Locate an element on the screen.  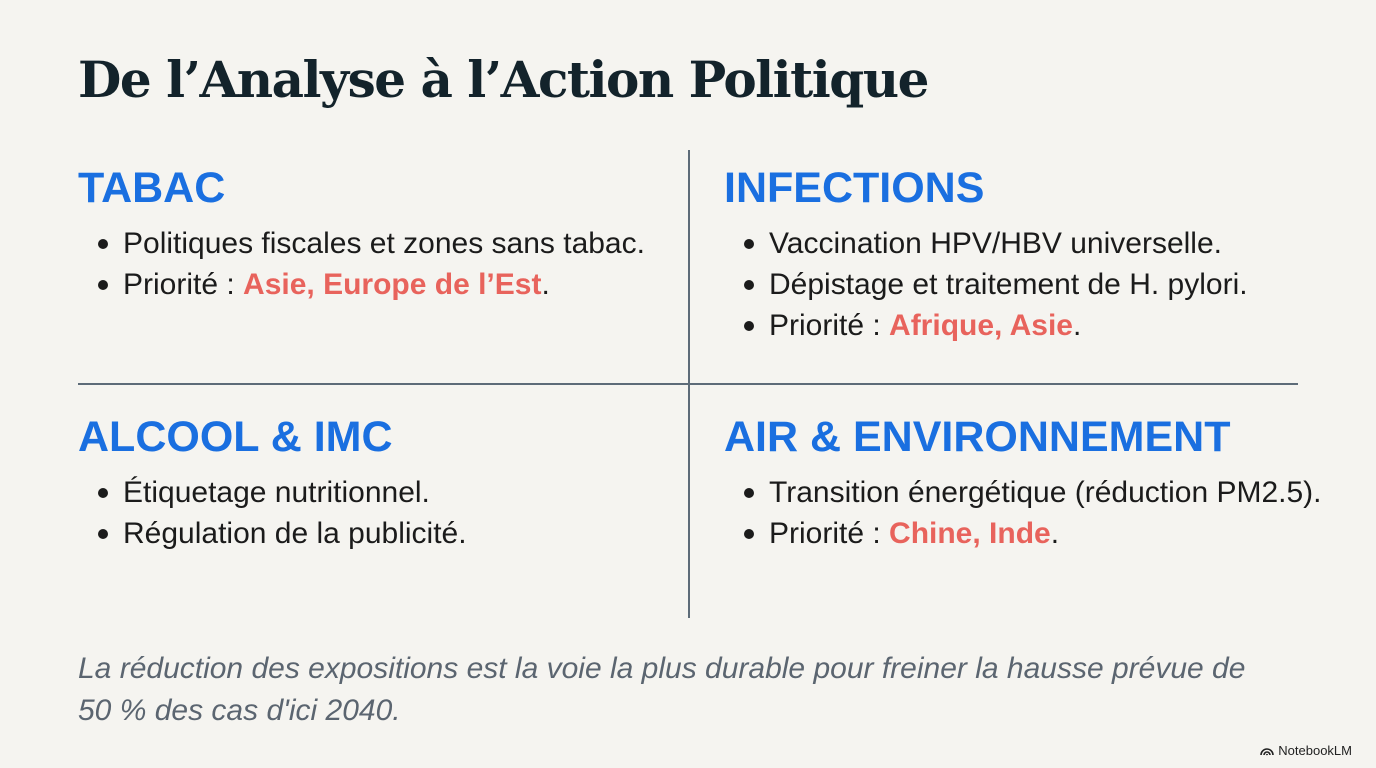
list-item: Régulation de la publicité. is located at coordinates (388, 533).